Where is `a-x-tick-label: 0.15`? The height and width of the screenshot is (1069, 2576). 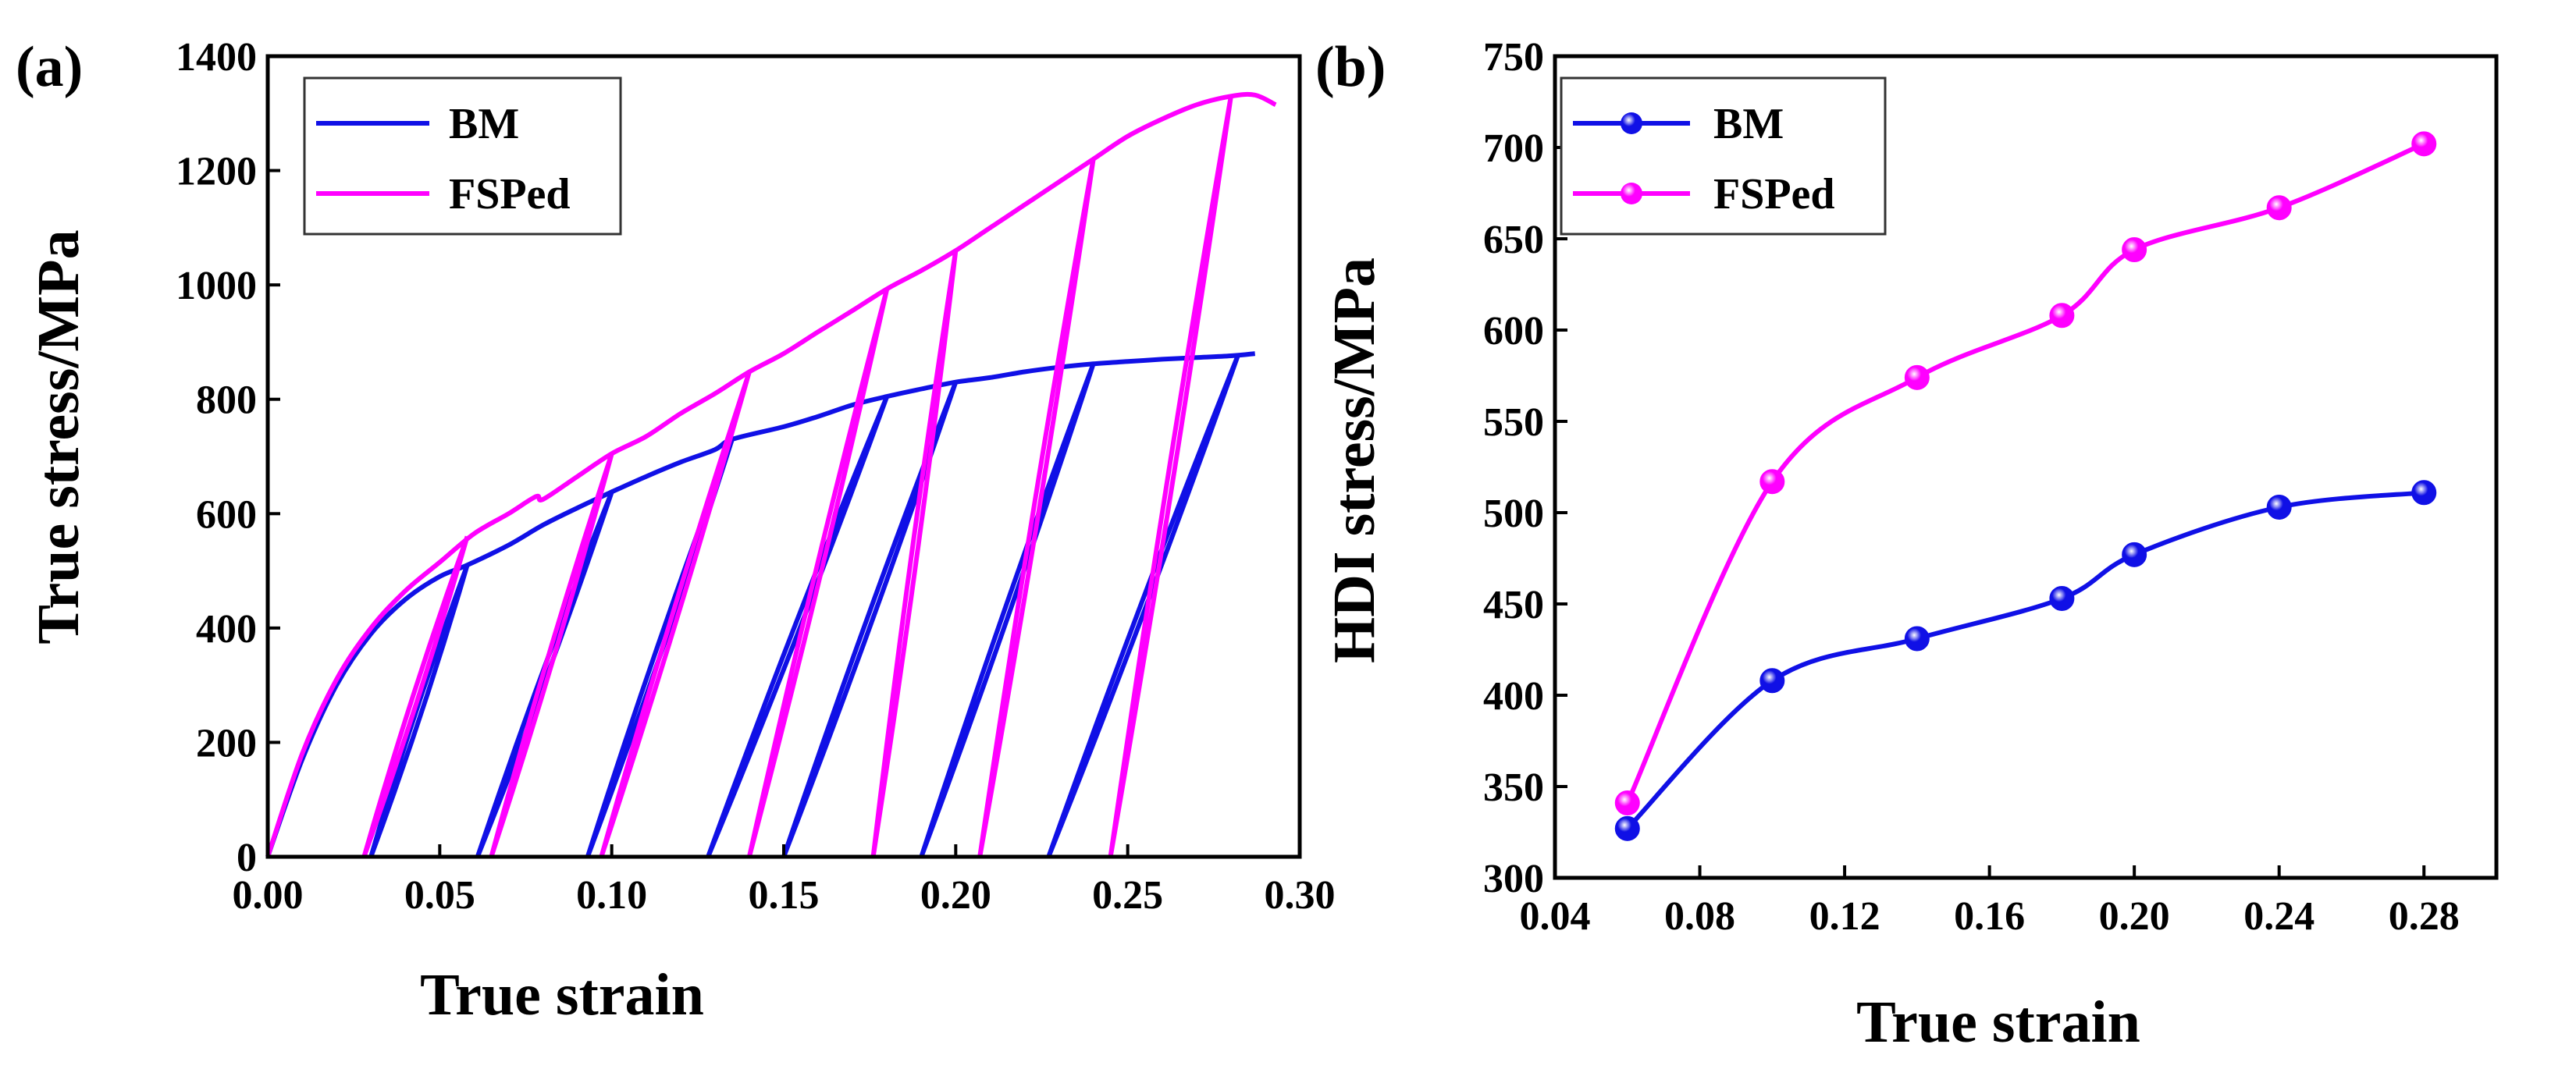
a-x-tick-label: 0.15 is located at coordinates (784, 895).